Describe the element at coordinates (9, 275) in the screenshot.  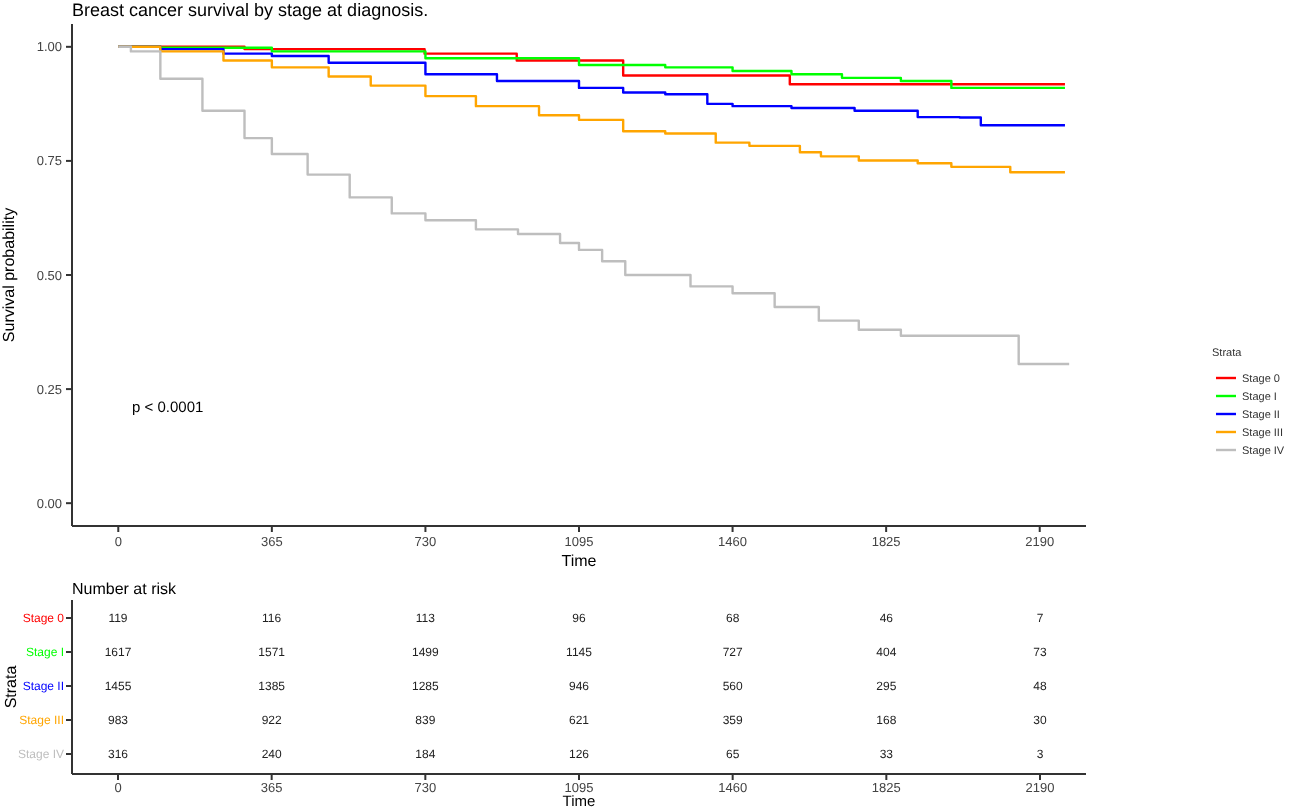
I see `y-axis-title: Survival probability` at that location.